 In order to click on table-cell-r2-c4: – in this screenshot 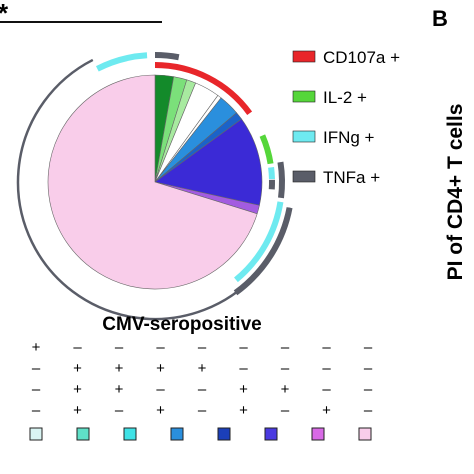, I will do `click(202, 389)`.